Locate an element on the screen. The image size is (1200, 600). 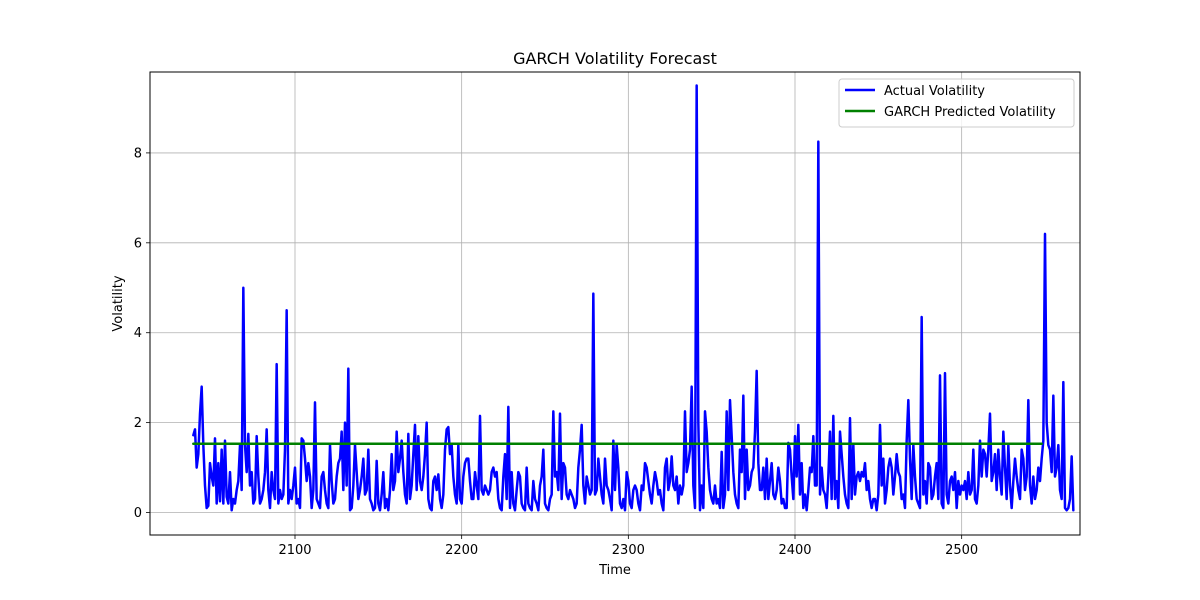
y-tick-label: 4 is located at coordinates (138, 333).